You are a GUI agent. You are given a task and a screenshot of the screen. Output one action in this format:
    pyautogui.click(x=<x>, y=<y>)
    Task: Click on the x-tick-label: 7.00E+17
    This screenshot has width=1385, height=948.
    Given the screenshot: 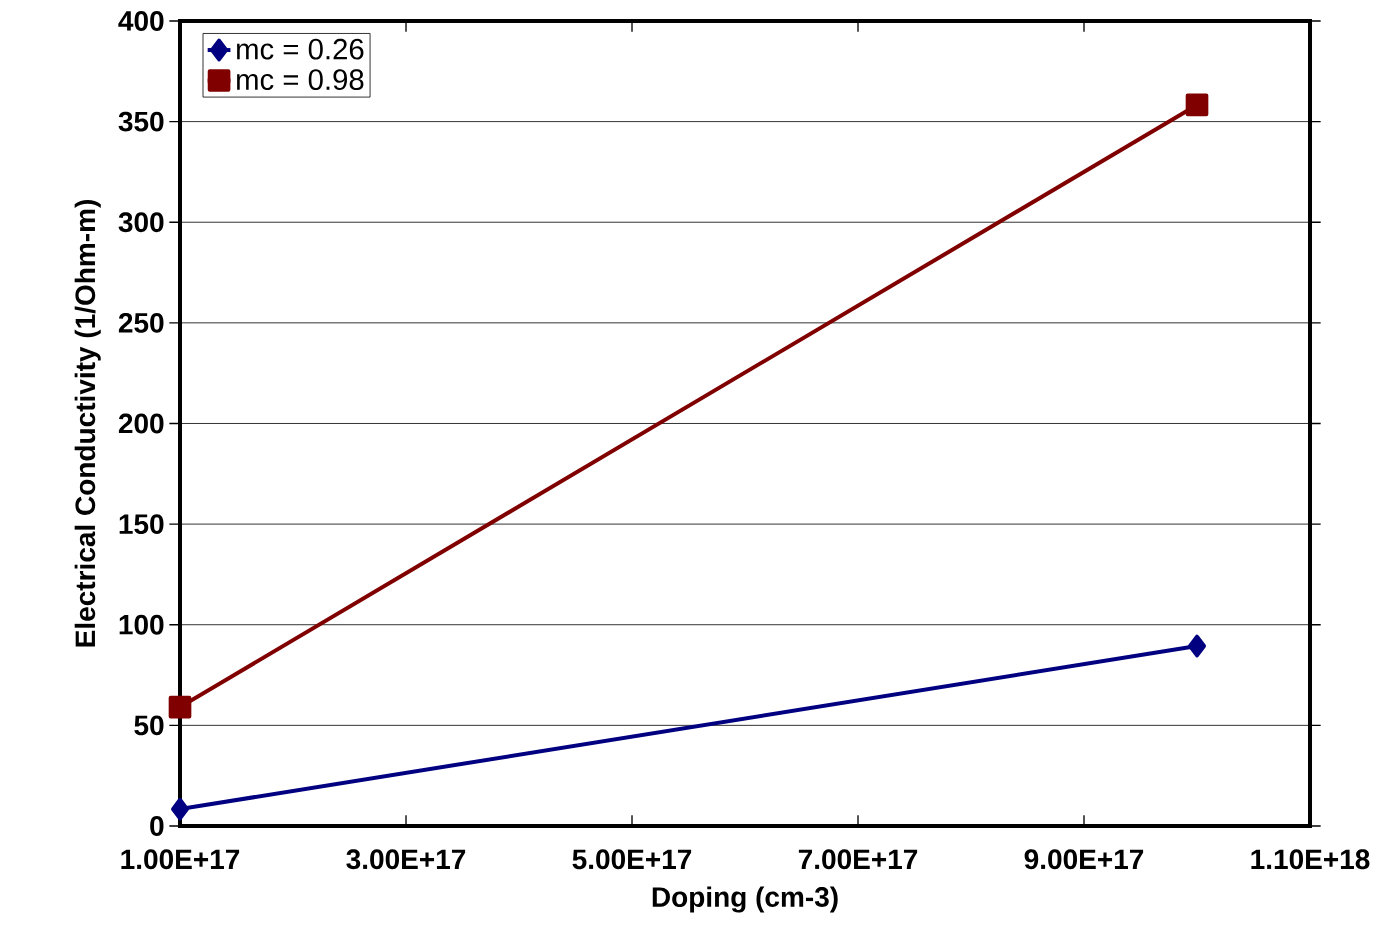 What is the action you would take?
    pyautogui.click(x=858, y=859)
    